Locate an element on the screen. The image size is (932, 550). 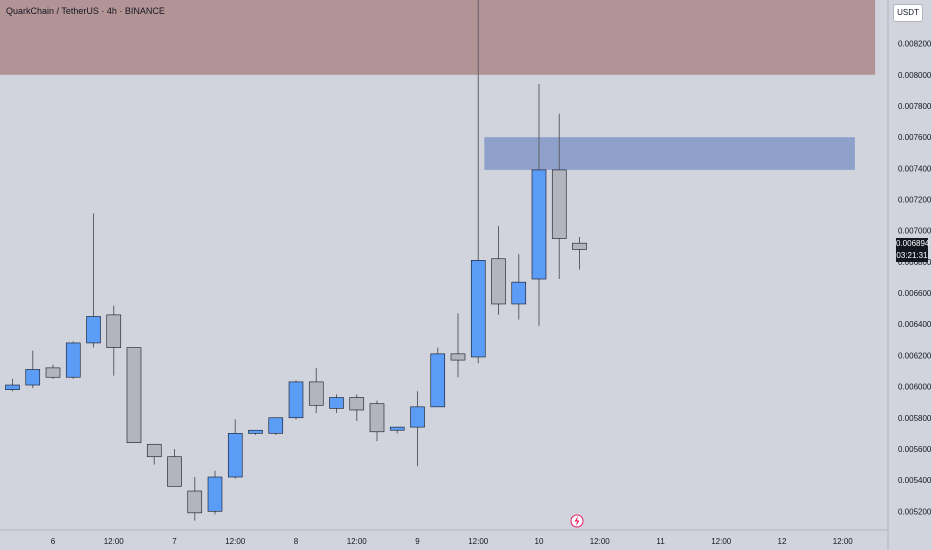
currency-selector: USDT is located at coordinates (908, 13).